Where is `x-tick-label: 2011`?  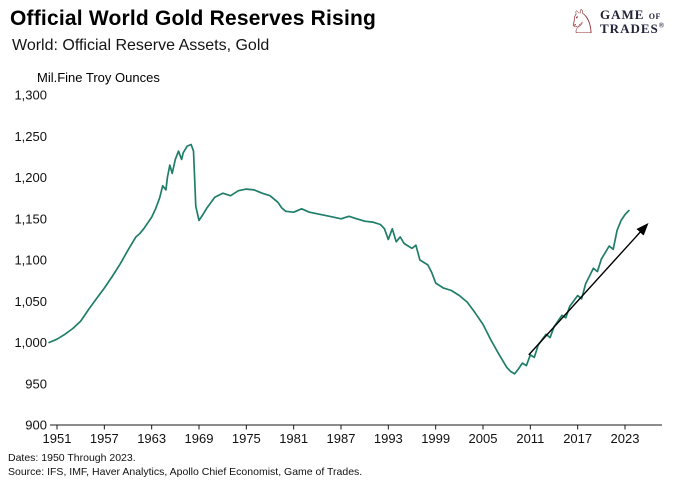 x-tick-label: 2011 is located at coordinates (530, 438).